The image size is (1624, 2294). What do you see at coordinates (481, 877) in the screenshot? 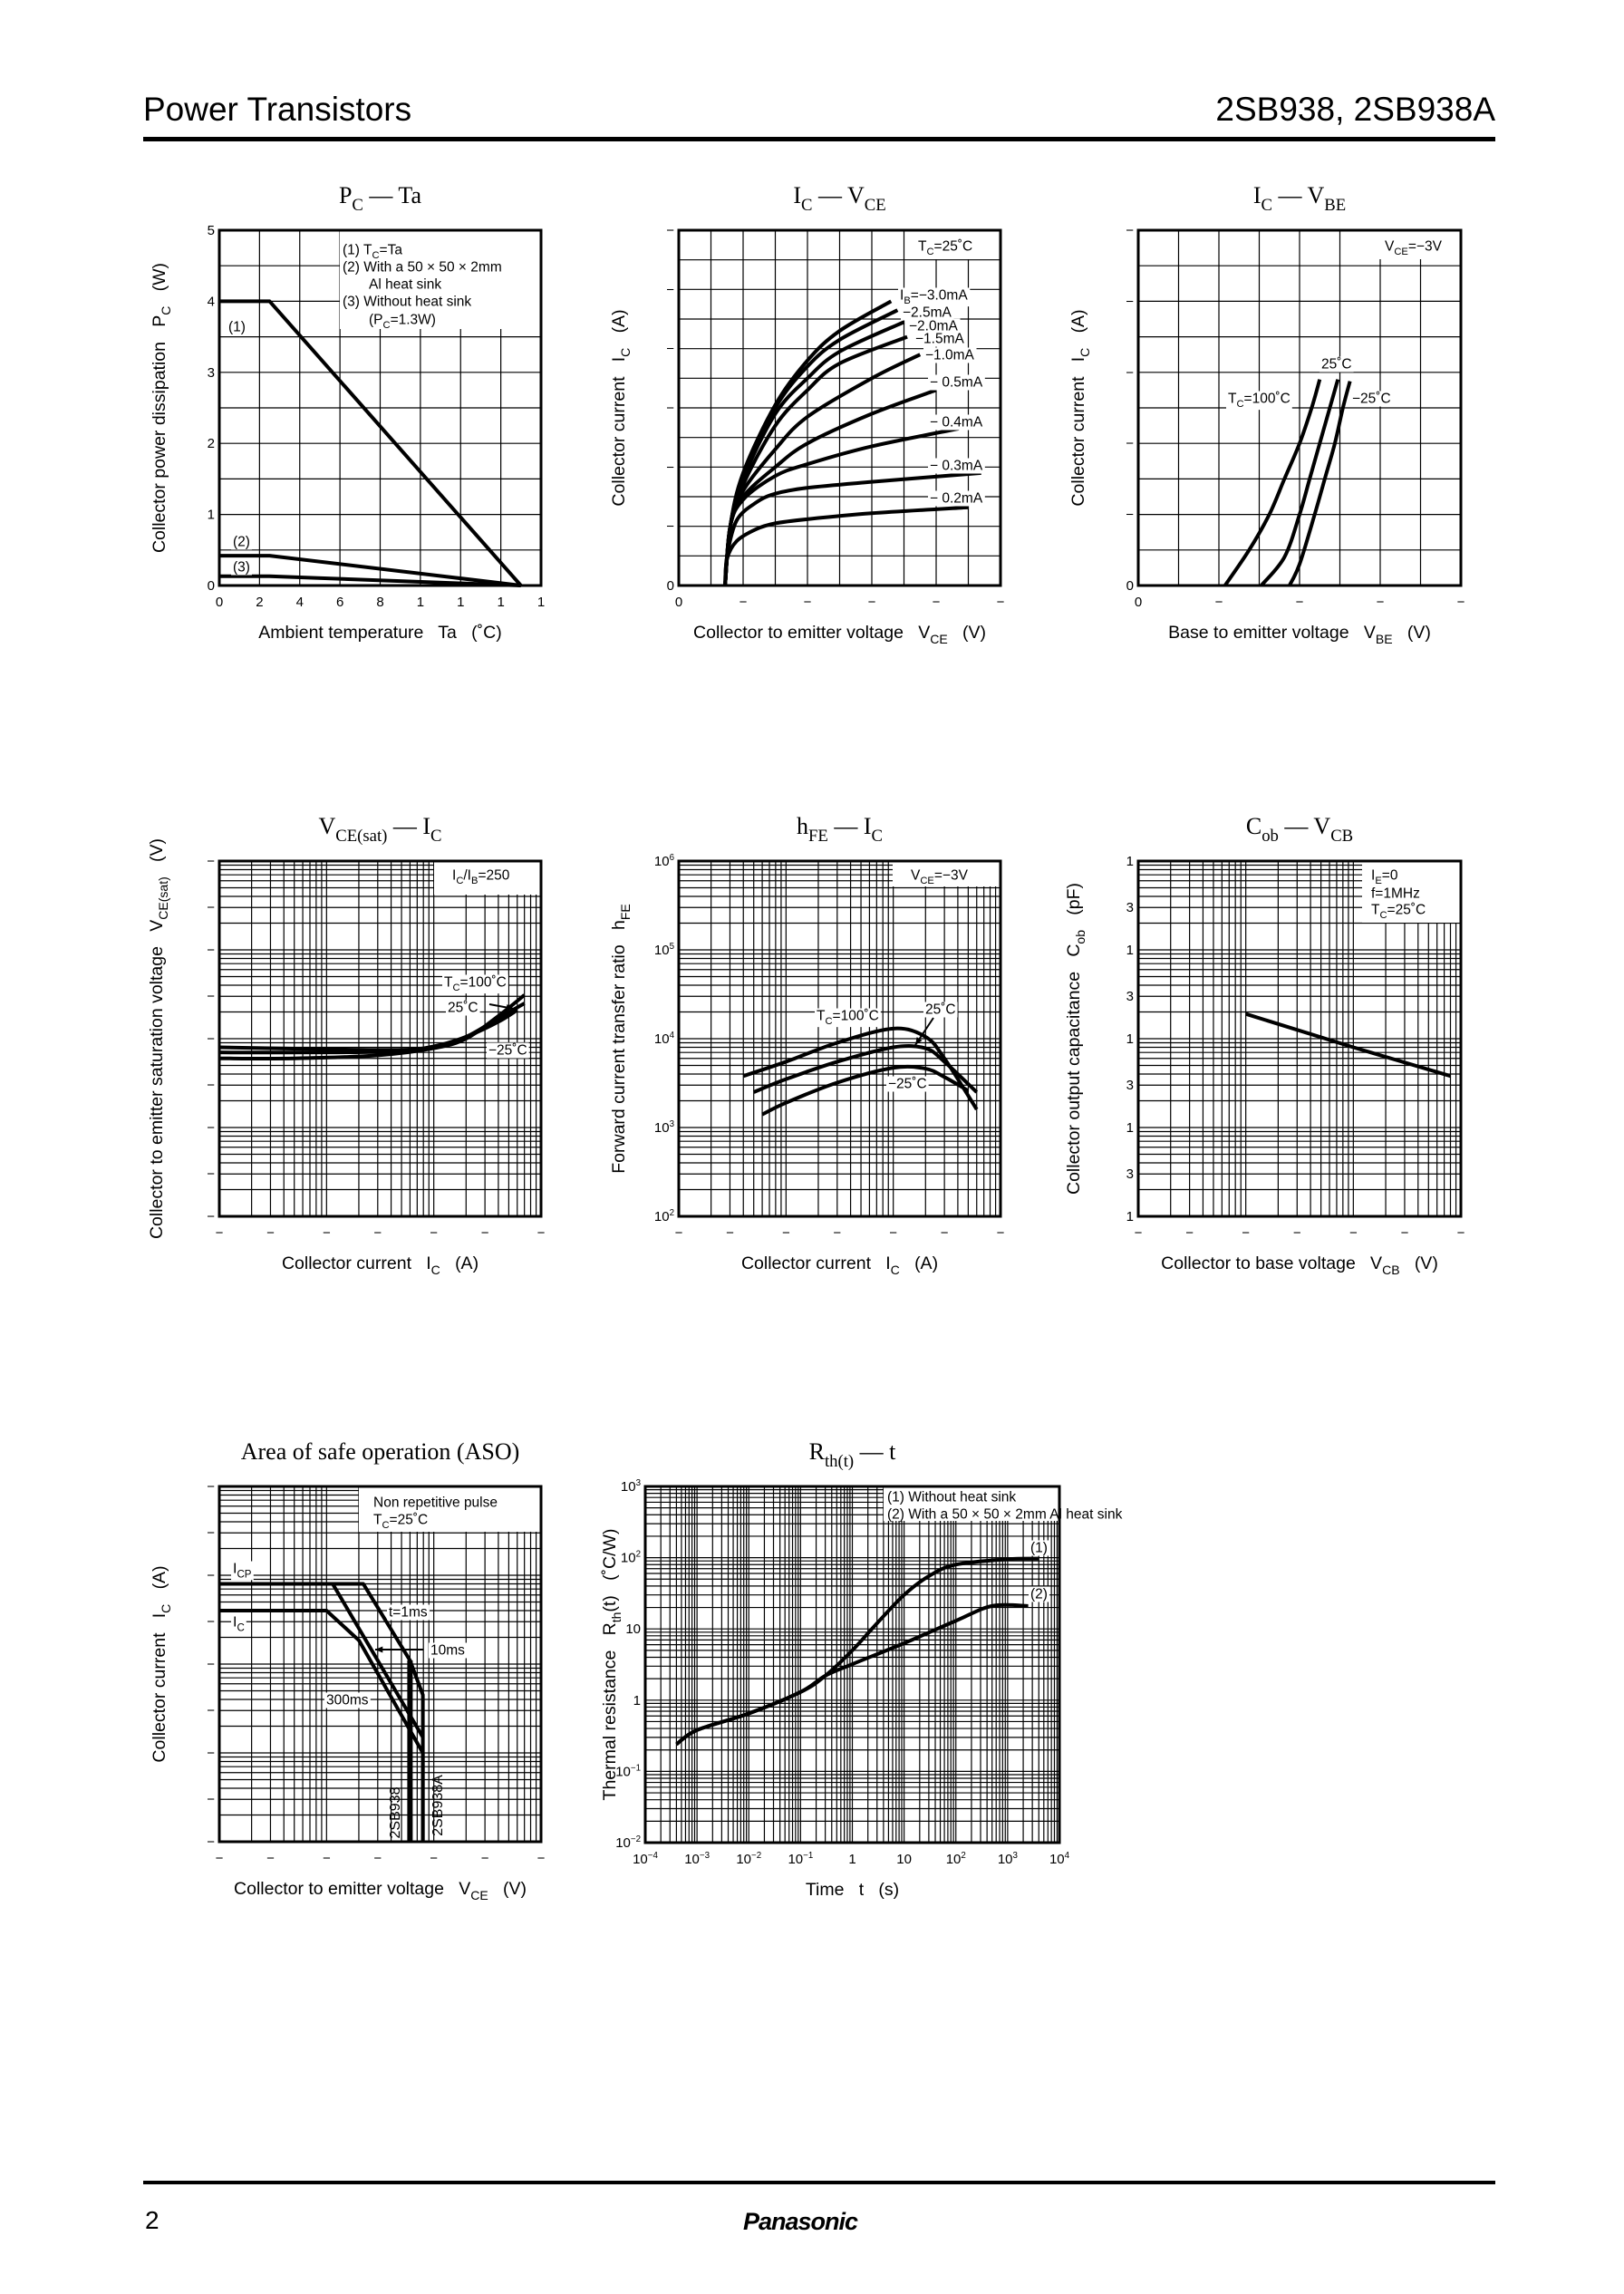
I see `note-text: IC/IB=250` at bounding box center [481, 877].